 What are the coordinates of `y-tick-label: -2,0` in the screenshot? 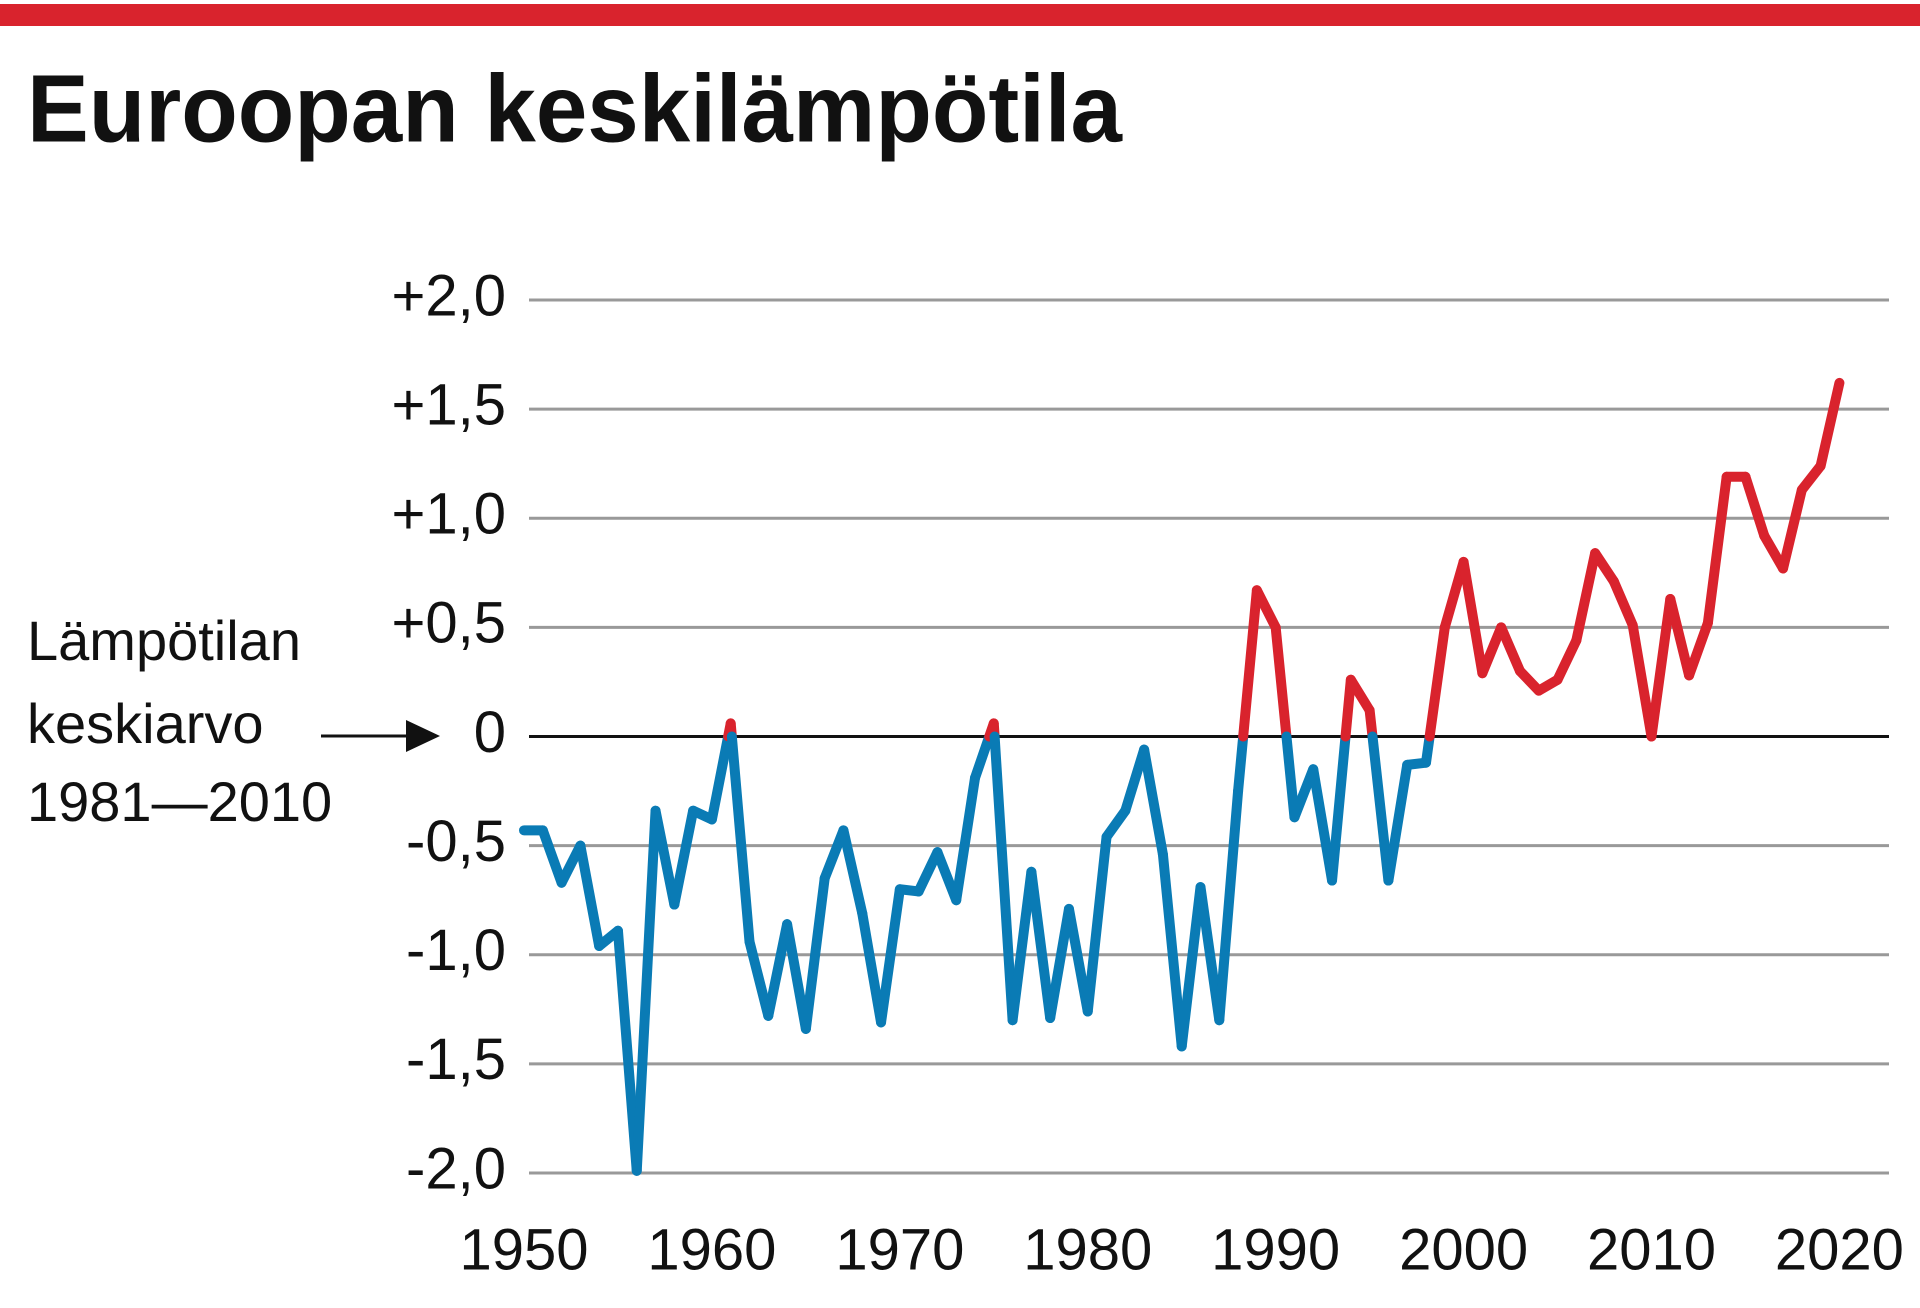 It's located at (456, 1168).